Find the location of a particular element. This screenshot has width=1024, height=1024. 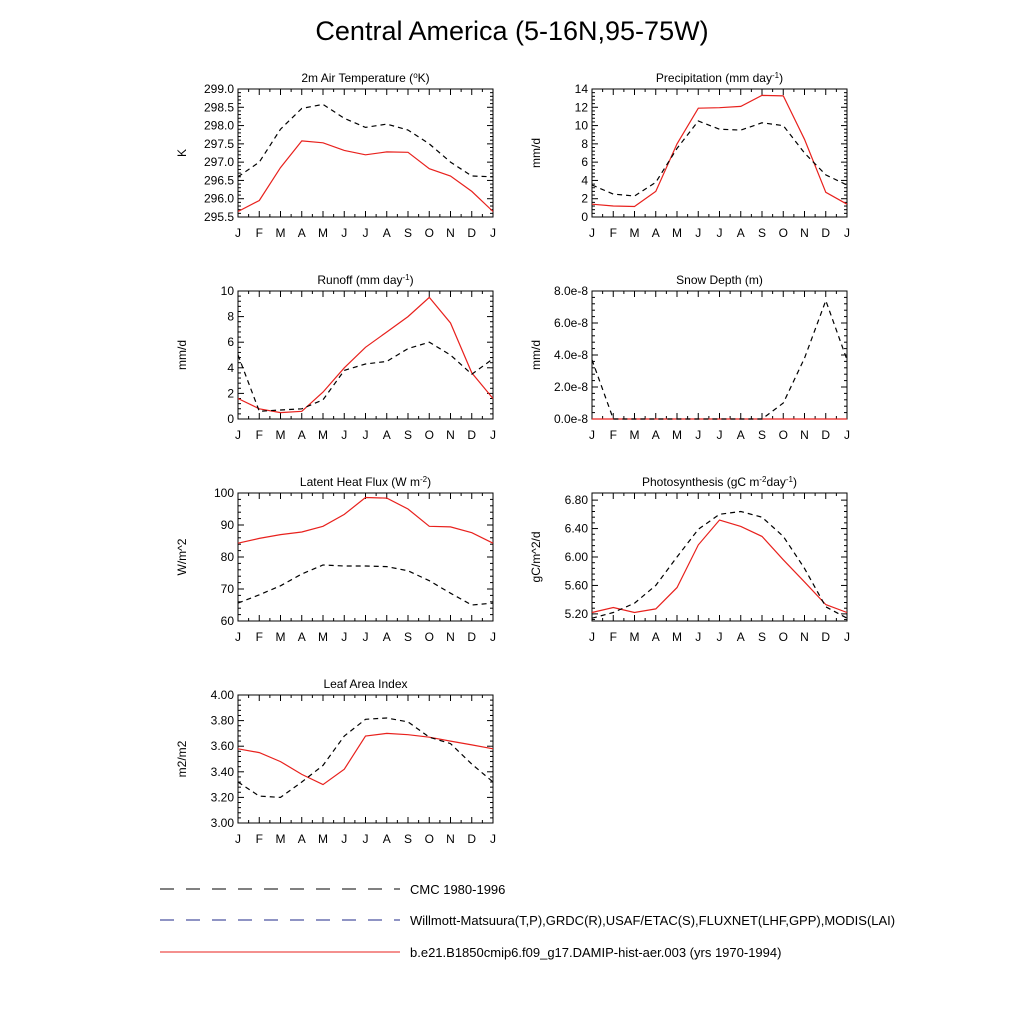

panel-title: Photosynthesis (gC m-2day-1) is located at coordinates (719, 482).